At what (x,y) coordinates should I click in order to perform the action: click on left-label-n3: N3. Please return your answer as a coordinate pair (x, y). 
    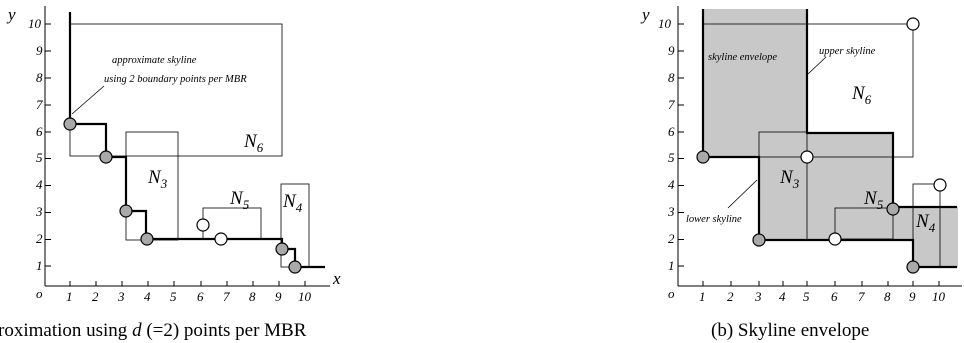
    Looking at the image, I should click on (157, 179).